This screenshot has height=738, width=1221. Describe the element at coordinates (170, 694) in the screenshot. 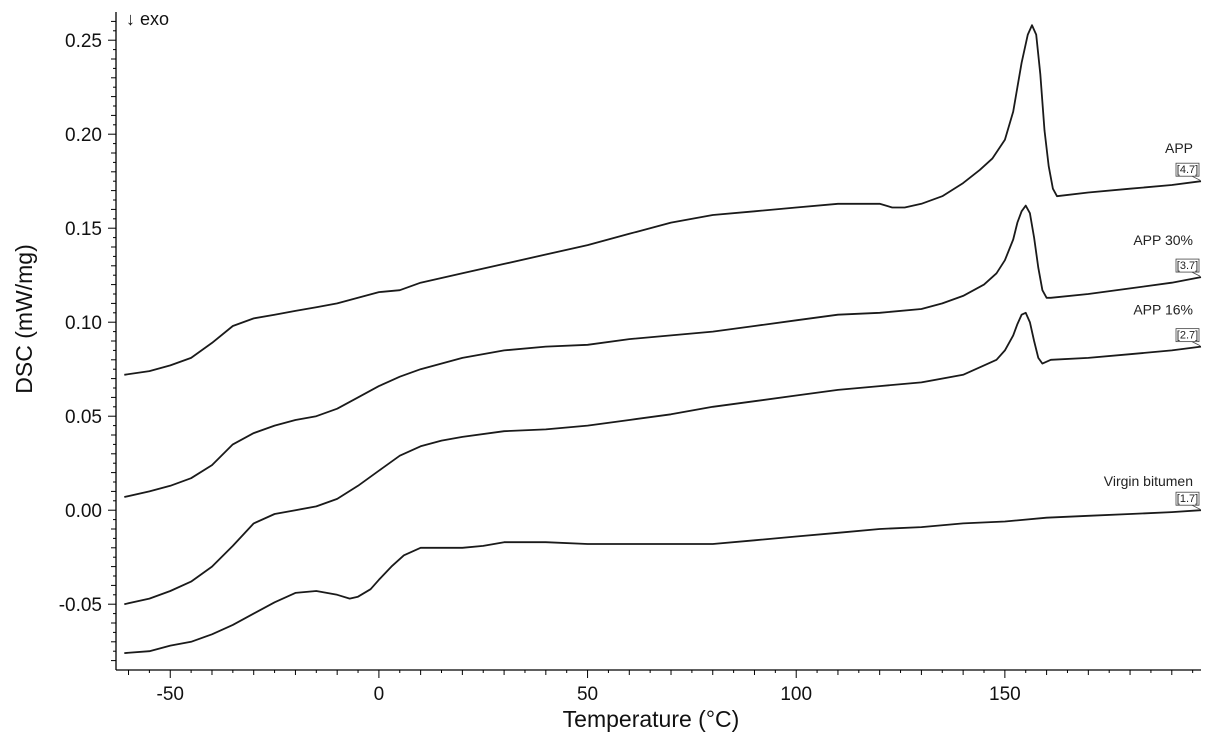

I see `x-tick-label: -50` at that location.